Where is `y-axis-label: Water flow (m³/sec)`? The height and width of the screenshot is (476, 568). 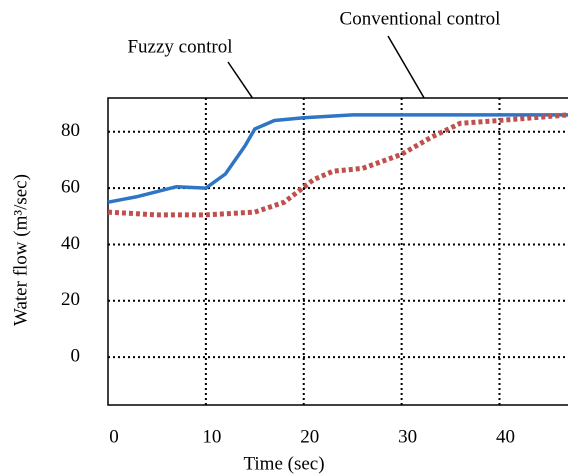
y-axis-label: Water flow (m³/sec) is located at coordinates (20, 250).